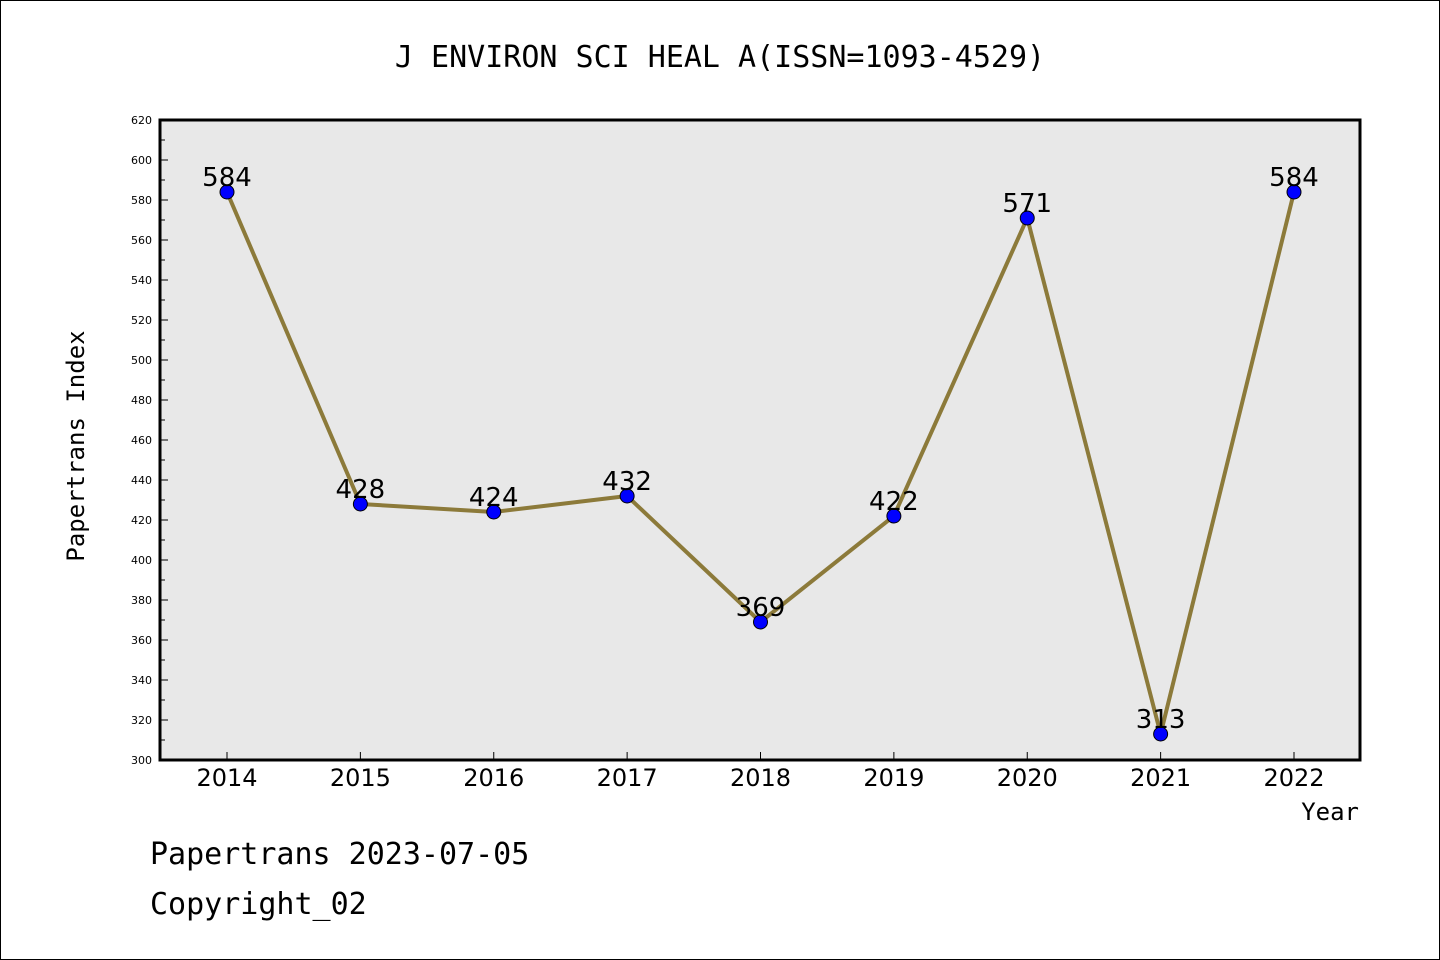  I want to click on x-tick-label: 2021, so click(1160, 778).